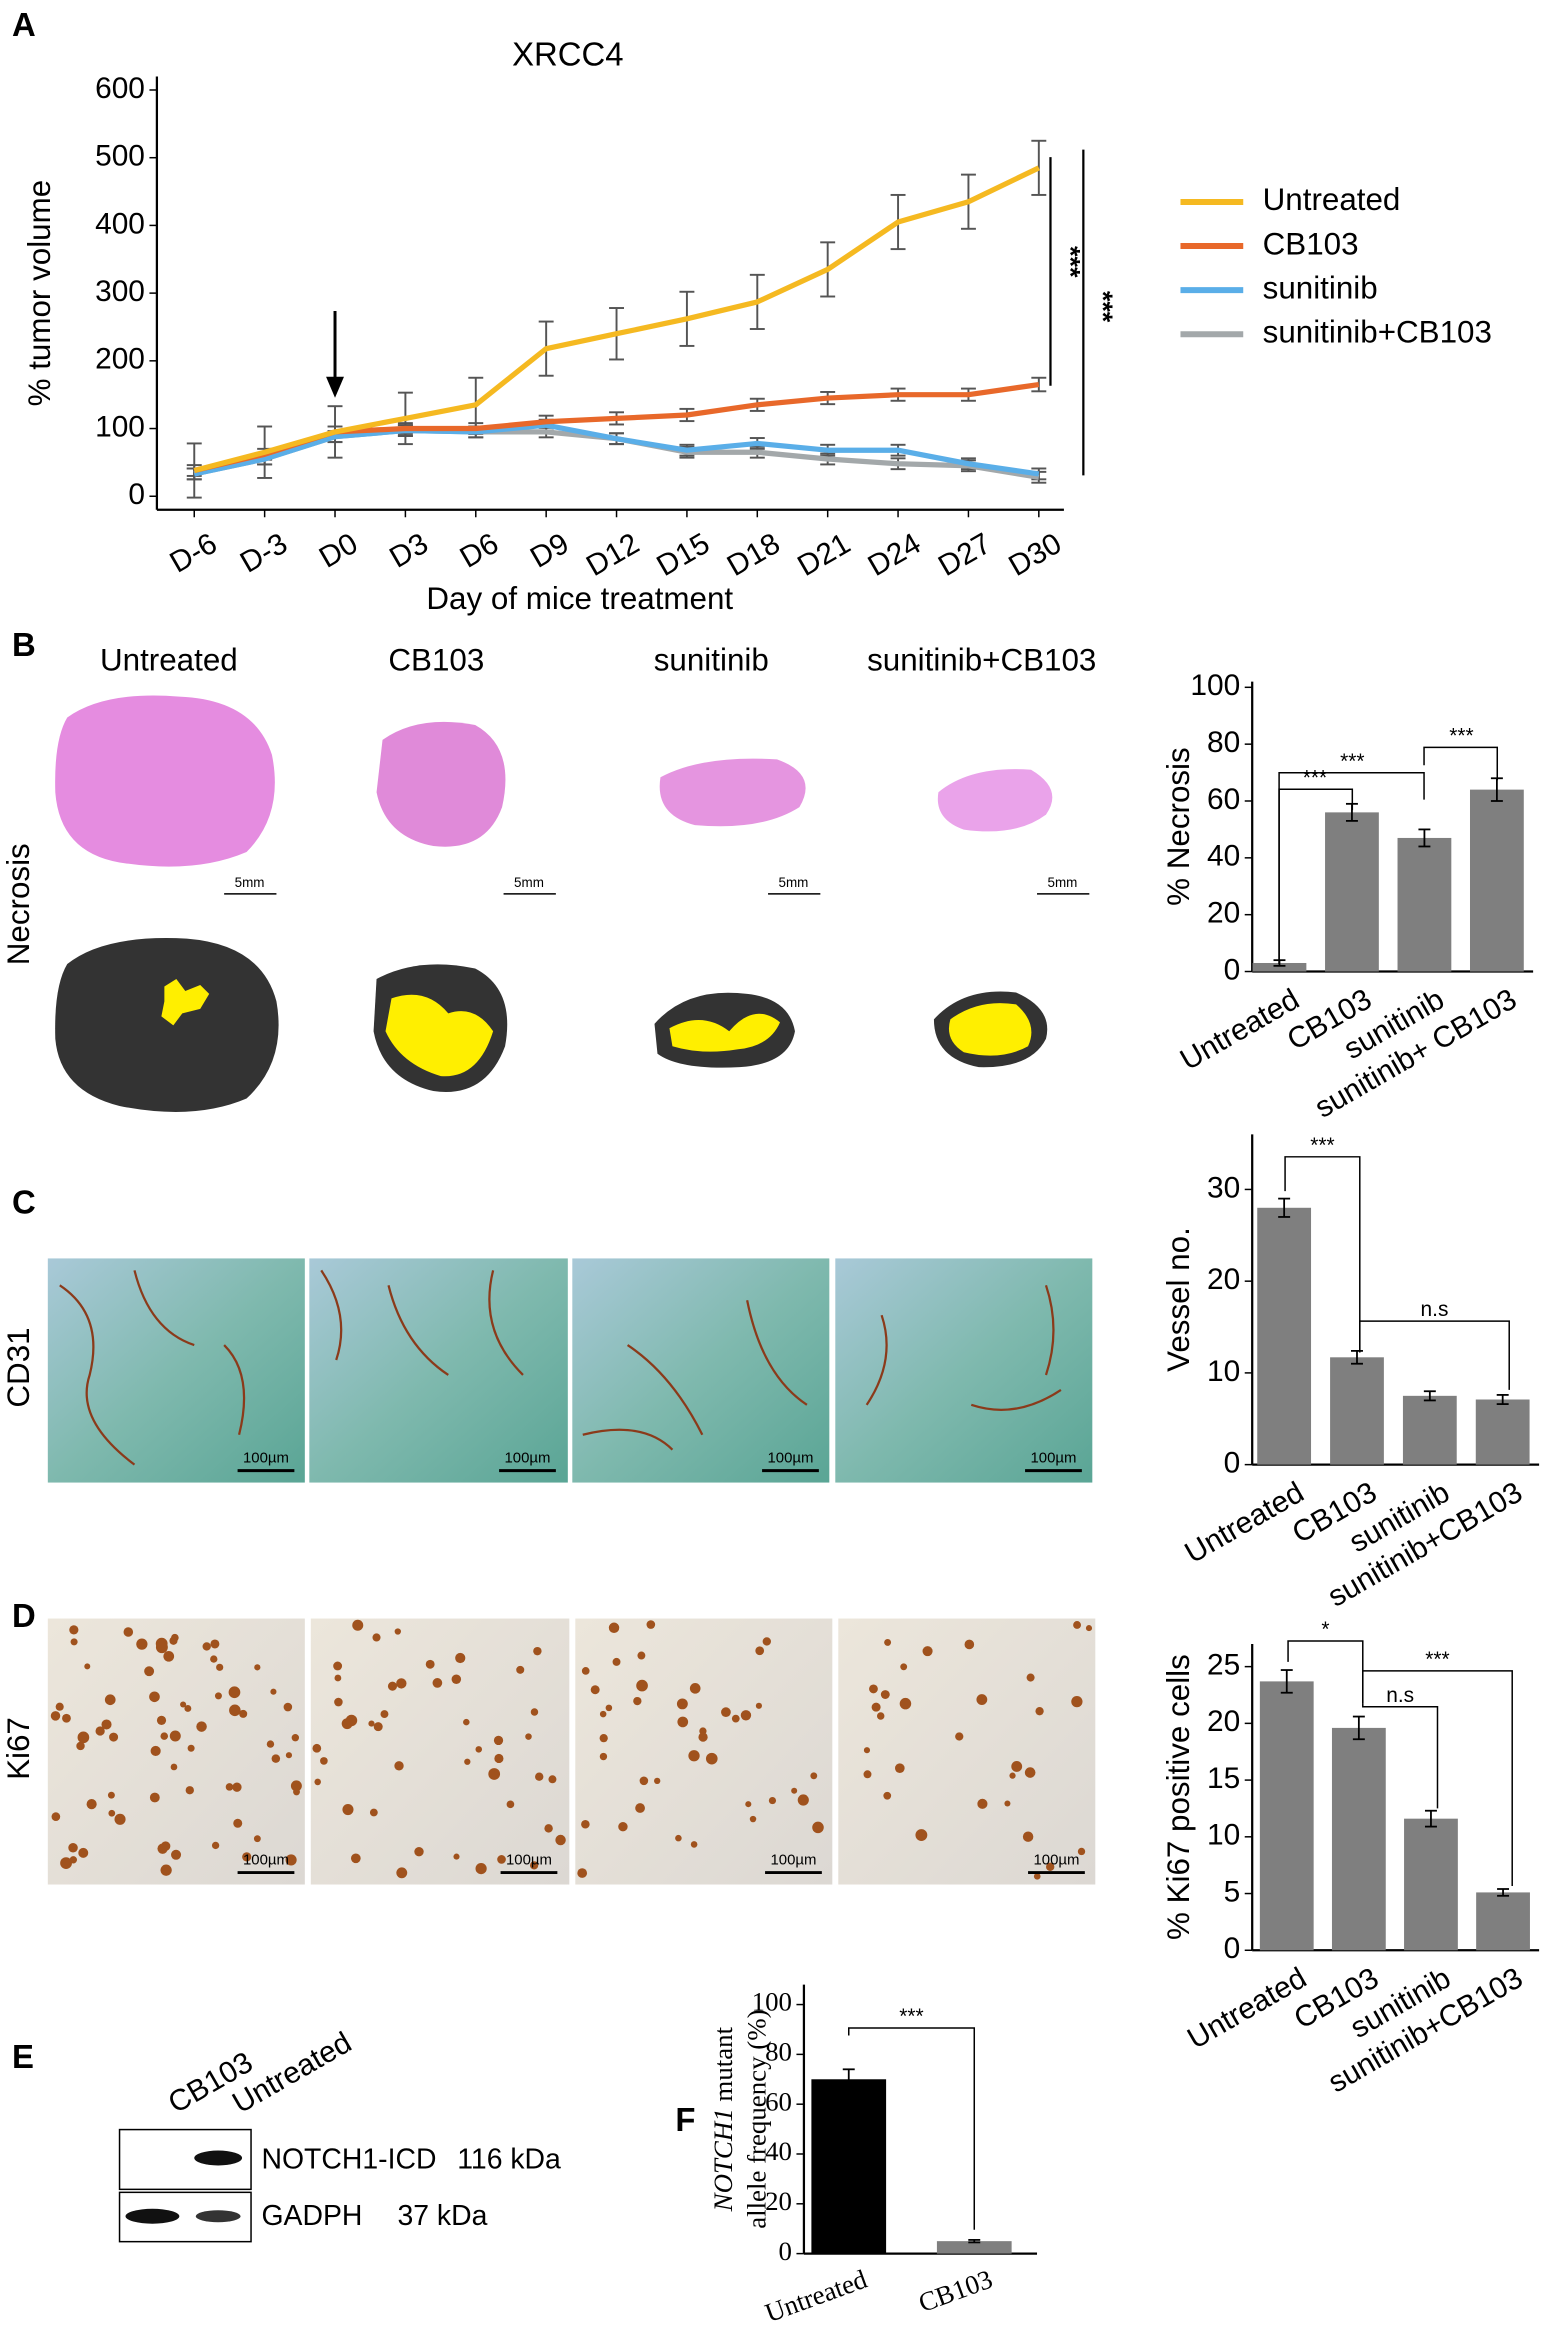 This screenshot has height=2345, width=1566. I want to click on panel-letter: F, so click(685, 2119).